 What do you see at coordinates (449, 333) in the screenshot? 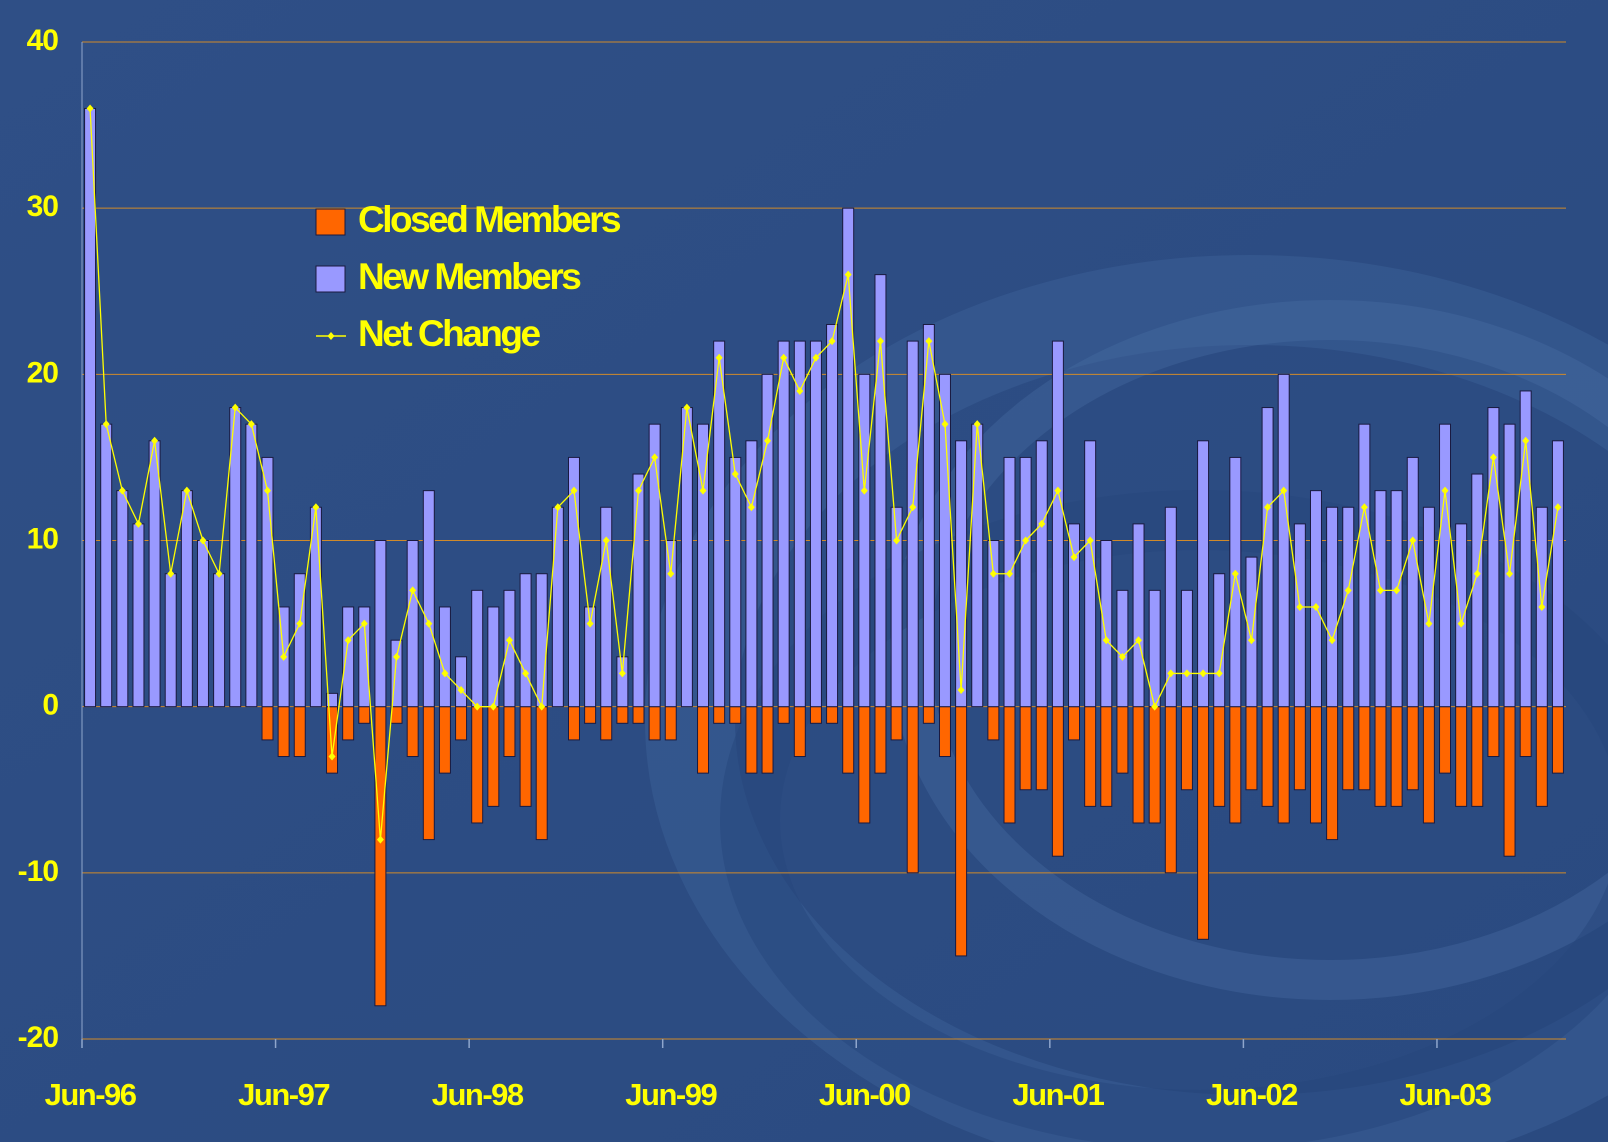
I see `legend-label: Net Change` at bounding box center [449, 333].